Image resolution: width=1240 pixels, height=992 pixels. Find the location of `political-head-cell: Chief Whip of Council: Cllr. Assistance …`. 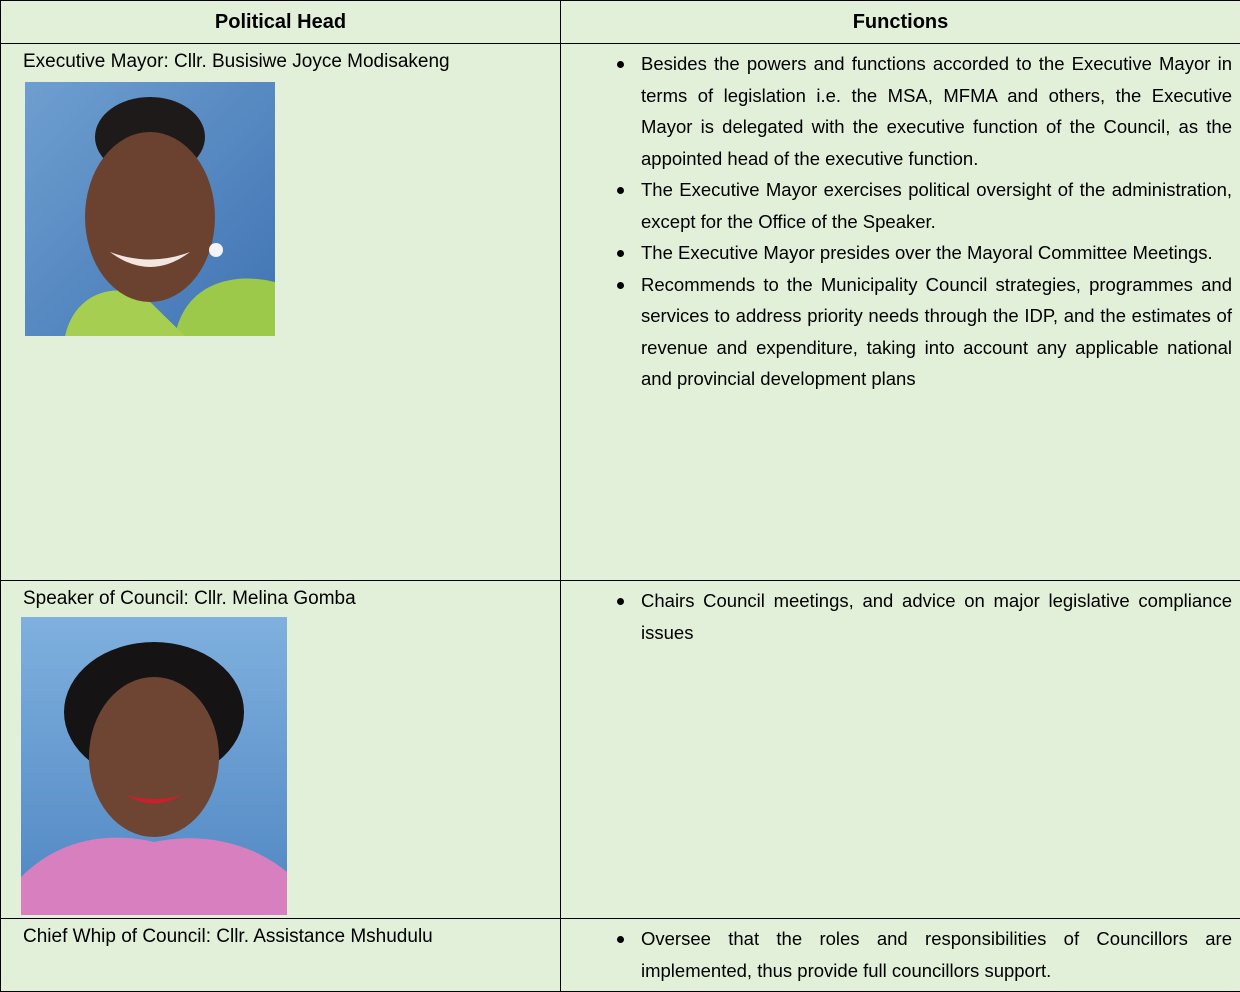

political-head-cell: Chief Whip of Council: Cllr. Assistance … is located at coordinates (281, 955).